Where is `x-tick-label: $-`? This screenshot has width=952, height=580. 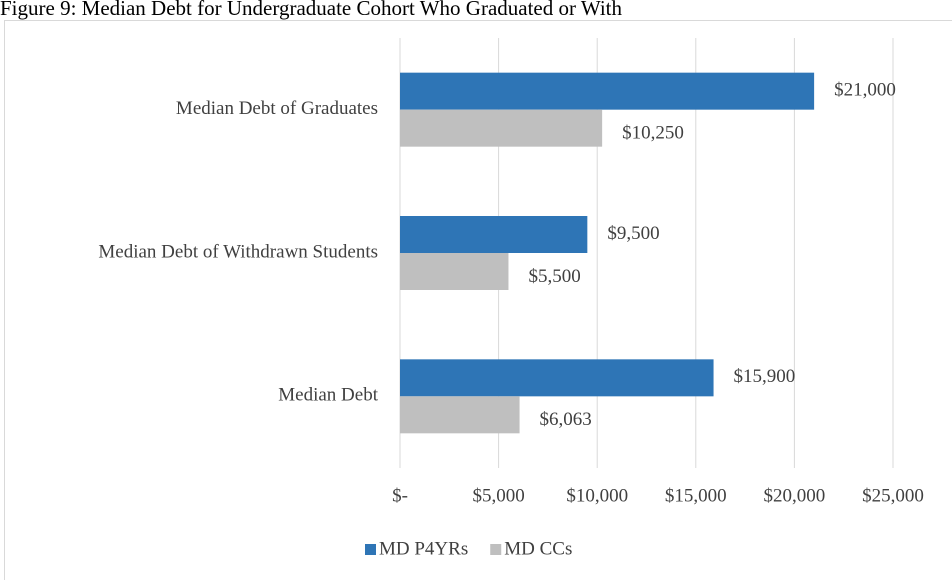
x-tick-label: $- is located at coordinates (400, 495).